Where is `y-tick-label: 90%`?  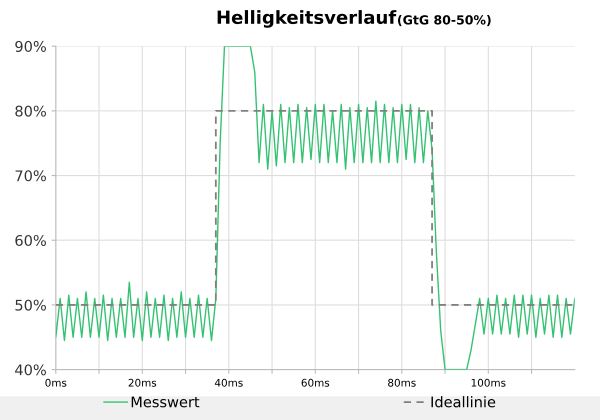 y-tick-label: 90% is located at coordinates (30, 46).